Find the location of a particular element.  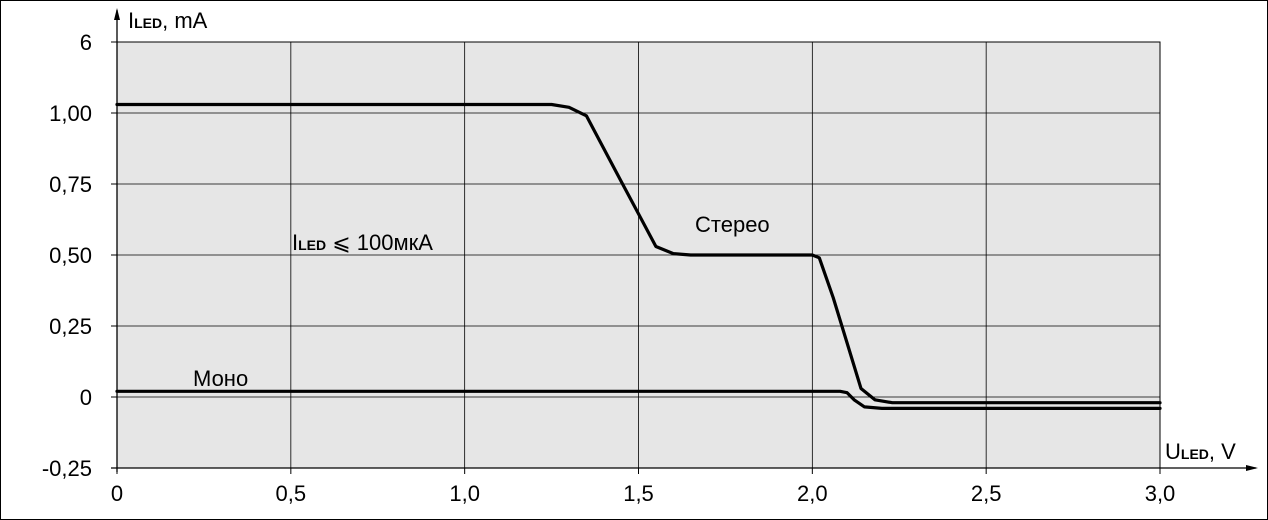

x-axis-arrow is located at coordinates (1252, 468).